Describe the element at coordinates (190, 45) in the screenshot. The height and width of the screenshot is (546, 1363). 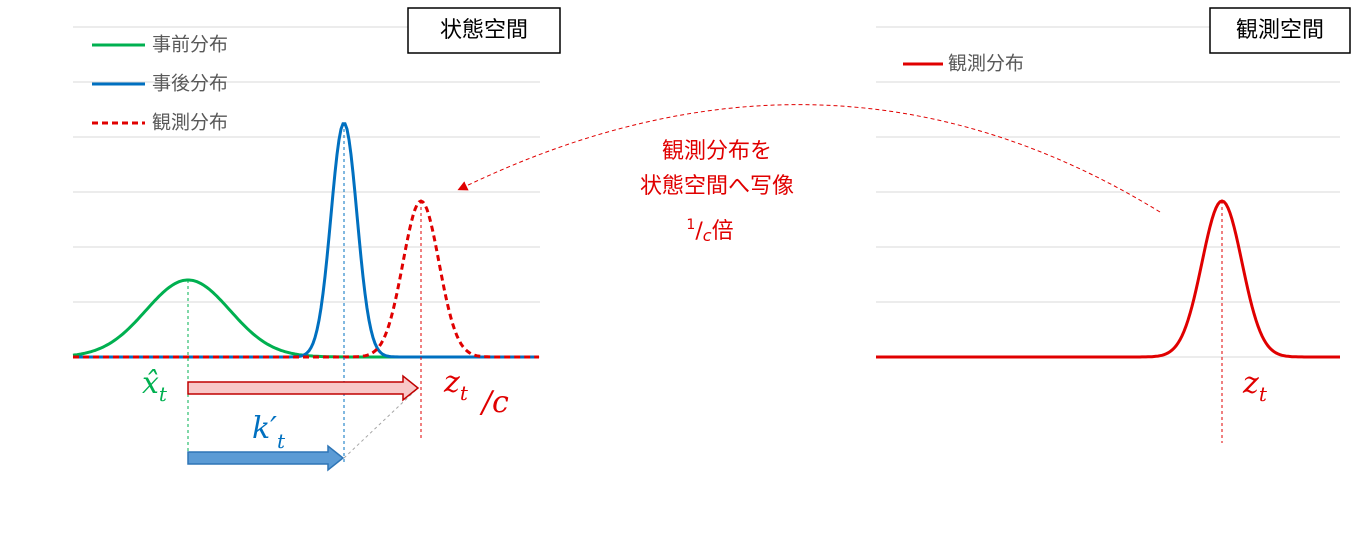
I see `legend-label: 事前分布` at that location.